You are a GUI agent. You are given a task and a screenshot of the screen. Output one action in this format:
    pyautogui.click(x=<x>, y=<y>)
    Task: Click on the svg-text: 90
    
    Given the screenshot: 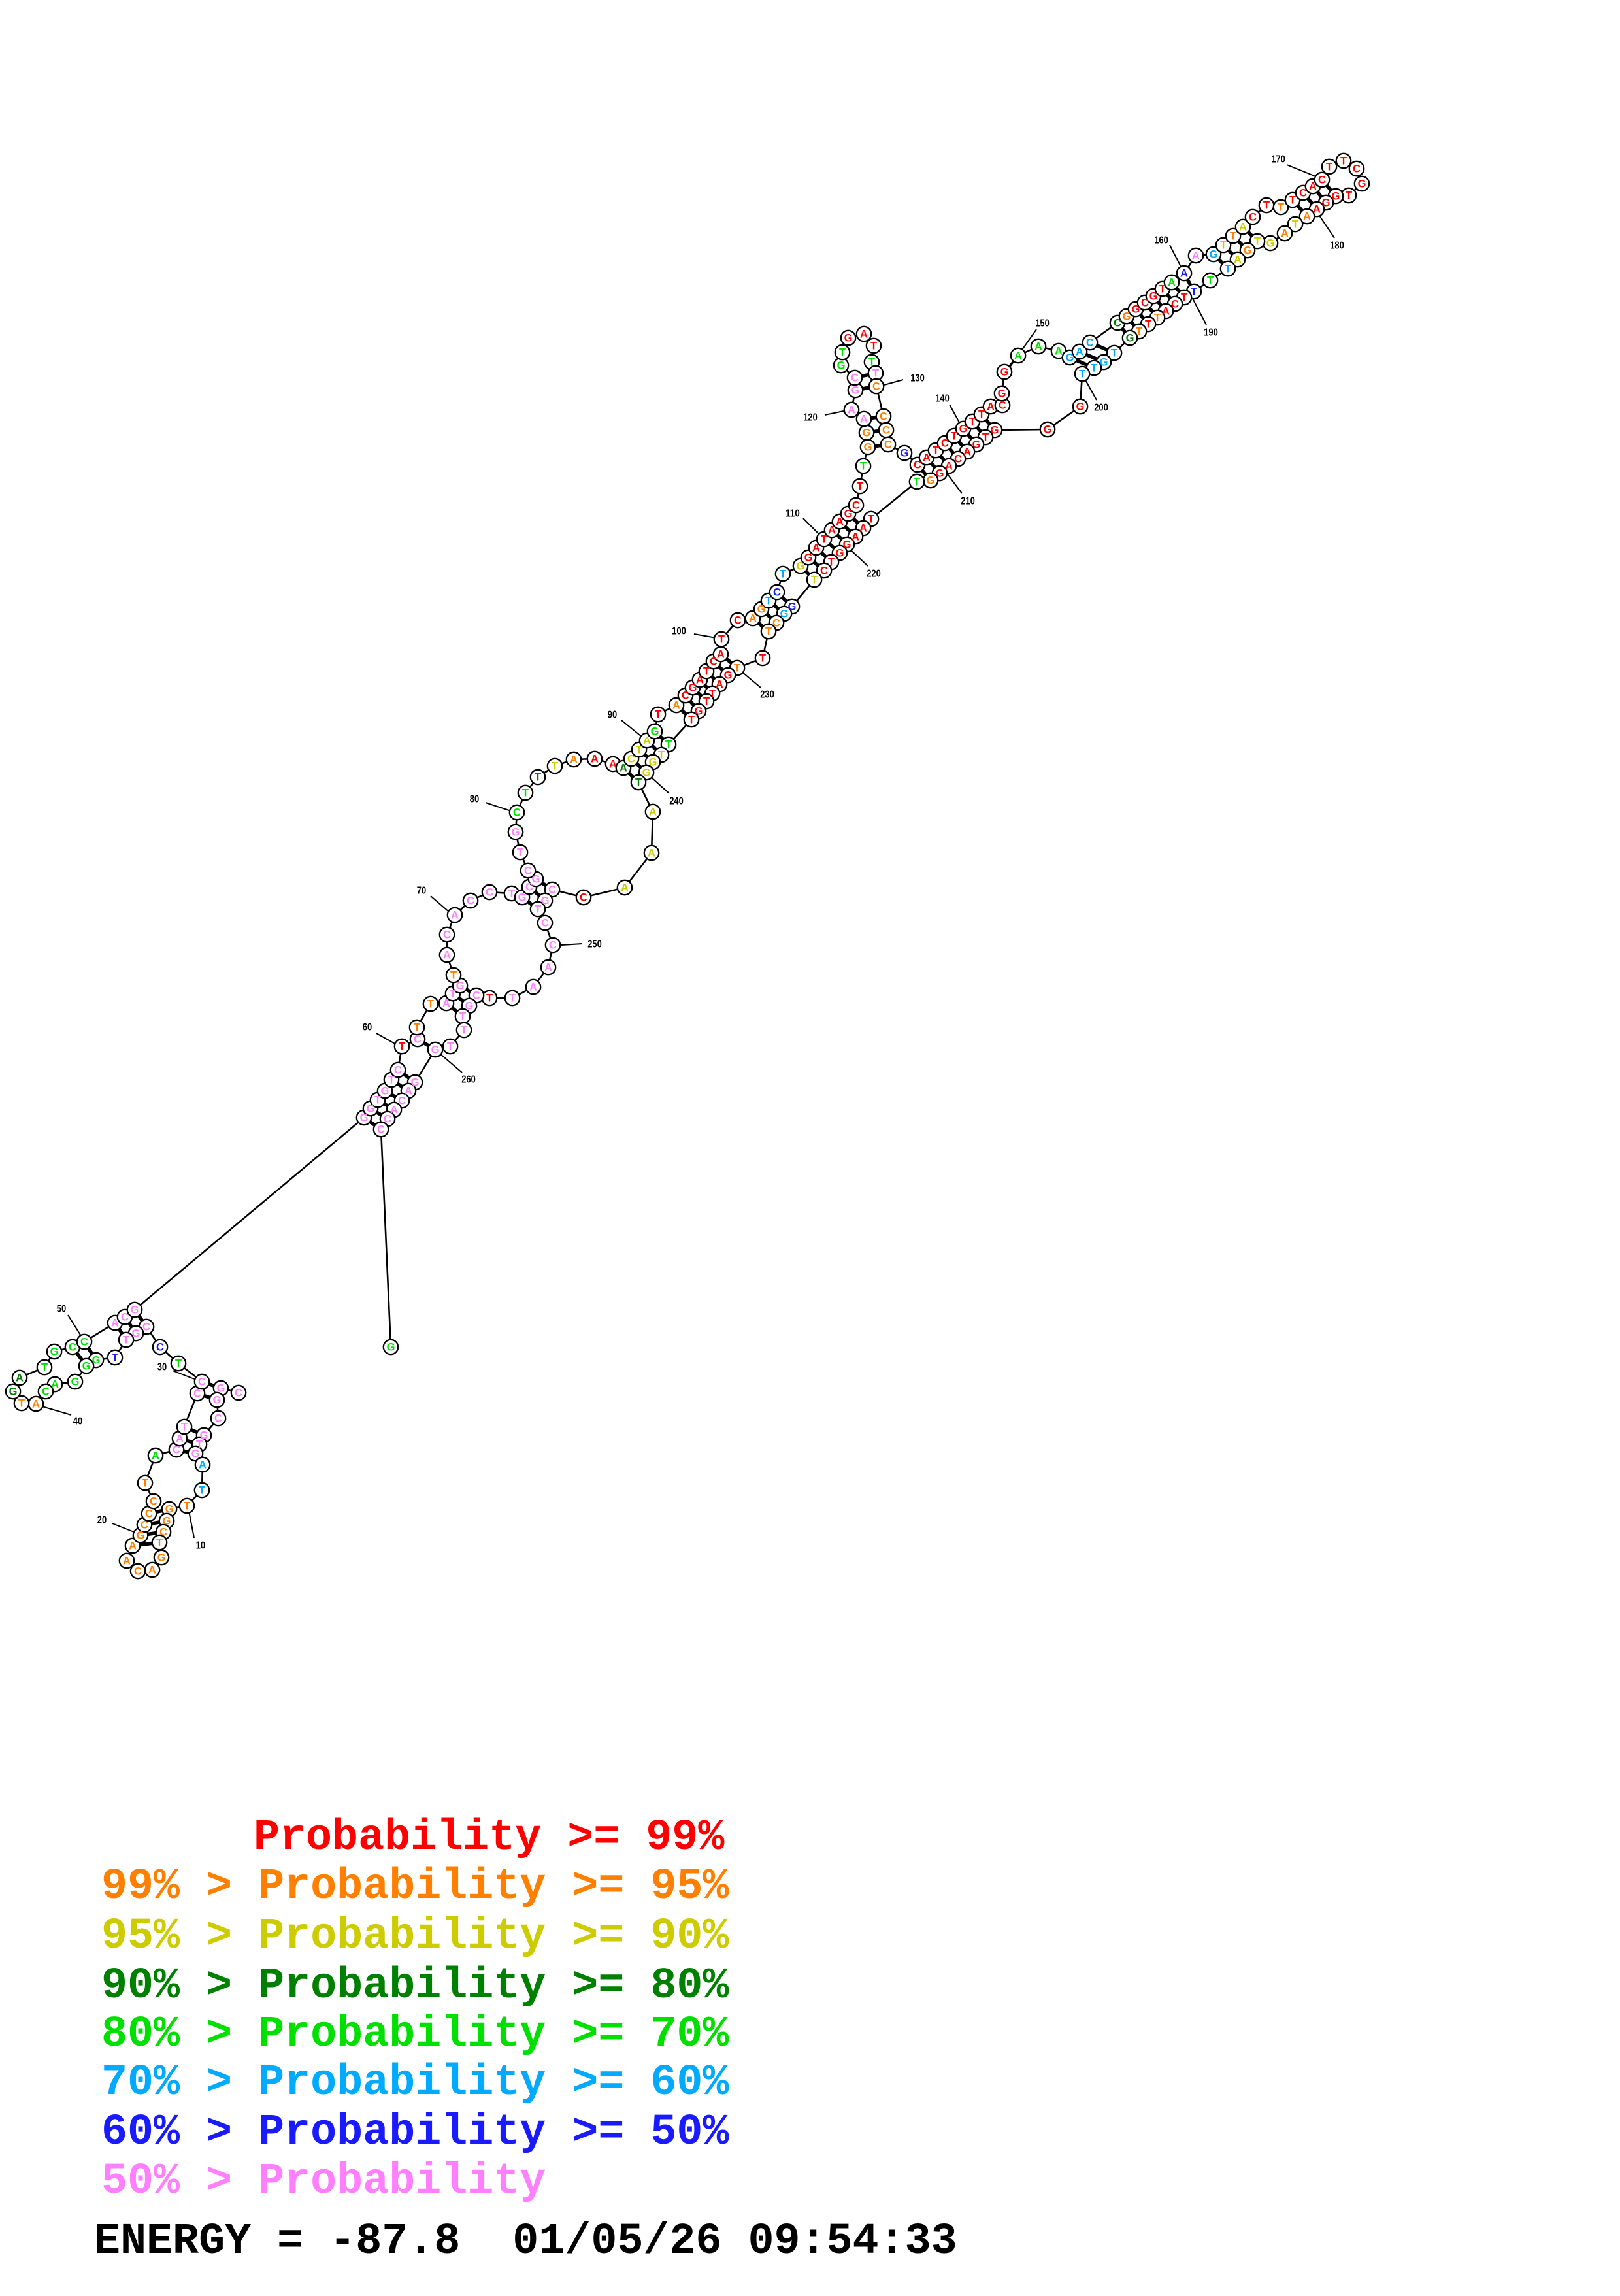 What is the action you would take?
    pyautogui.click(x=612, y=715)
    